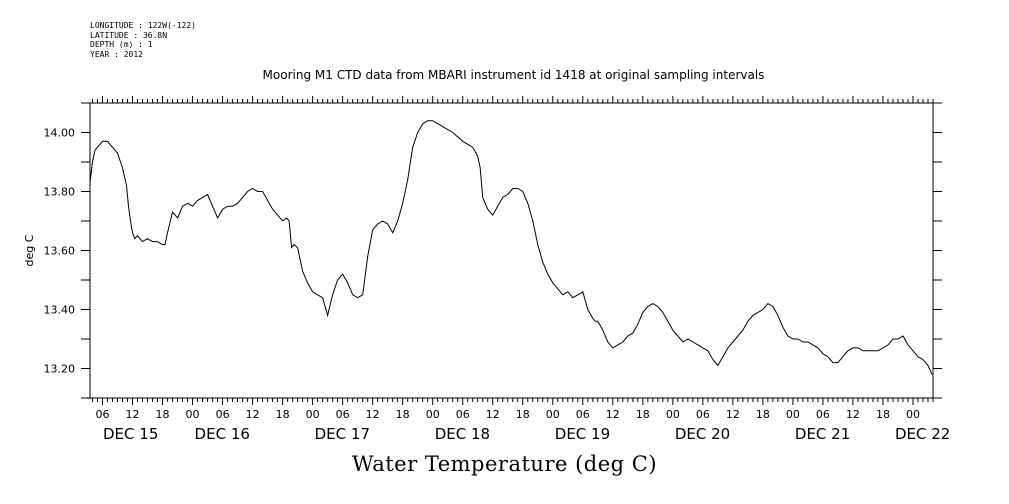  Describe the element at coordinates (702, 434) in the screenshot. I see `x-day-label: DEC 20` at that location.